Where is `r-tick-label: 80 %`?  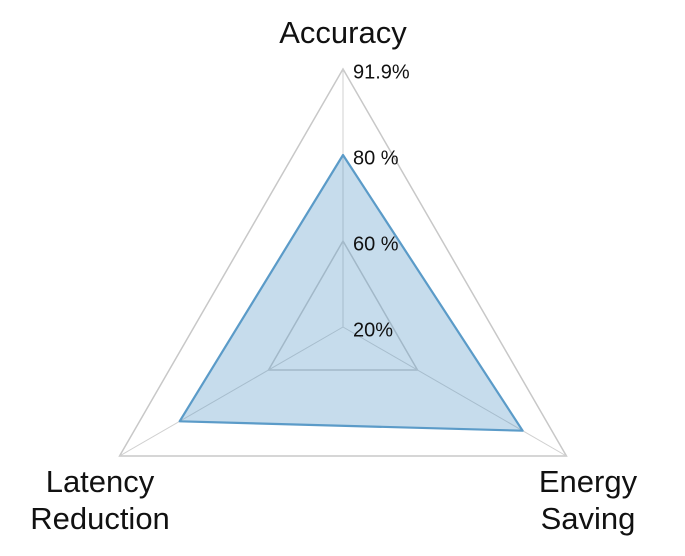
r-tick-label: 80 % is located at coordinates (376, 158).